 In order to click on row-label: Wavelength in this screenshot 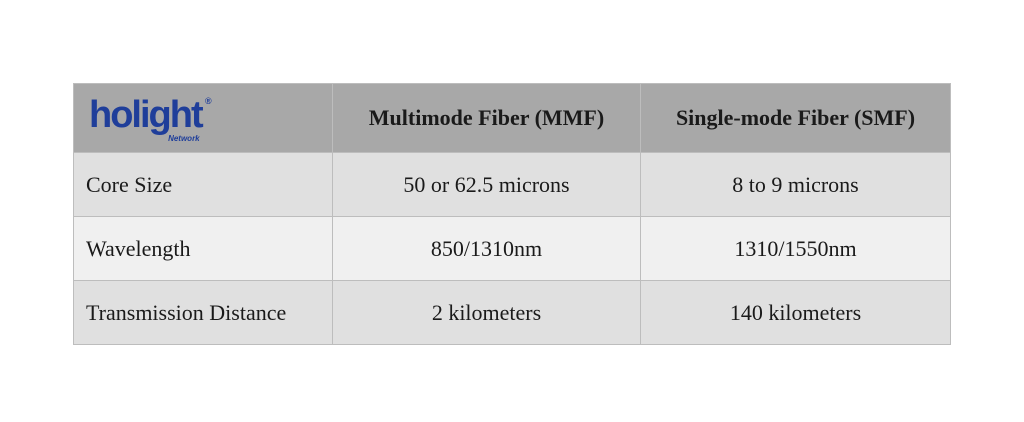, I will do `click(203, 248)`.